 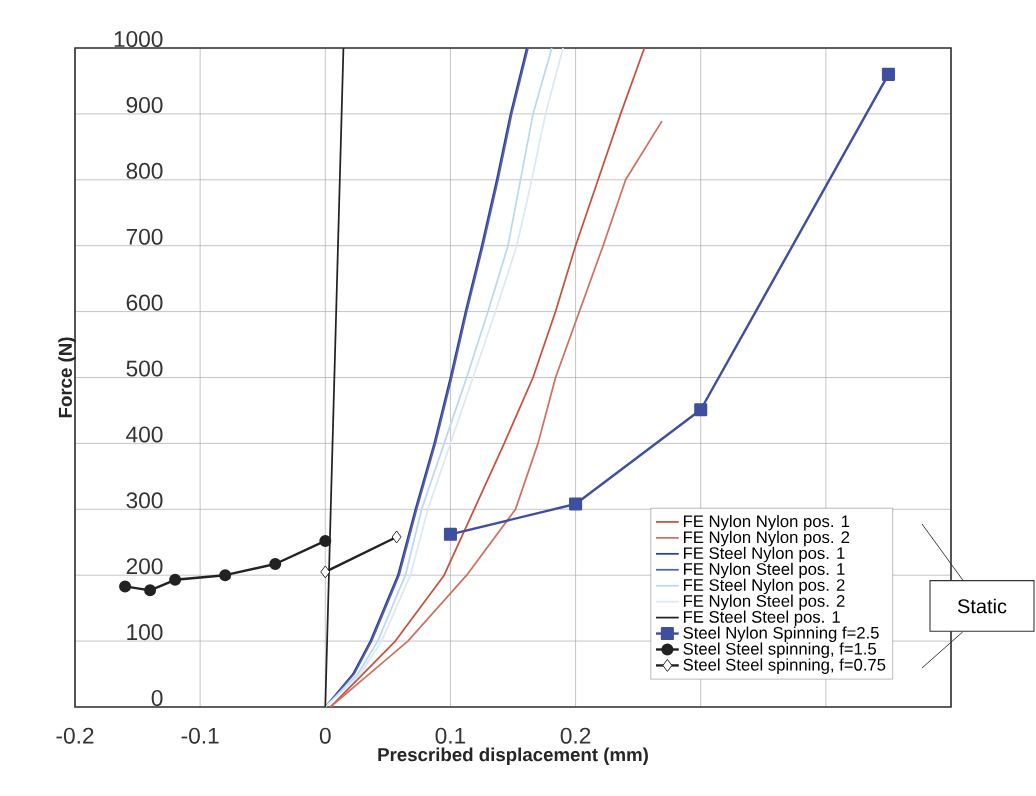 What do you see at coordinates (575, 735) in the screenshot?
I see `x-tick-label: 0.2` at bounding box center [575, 735].